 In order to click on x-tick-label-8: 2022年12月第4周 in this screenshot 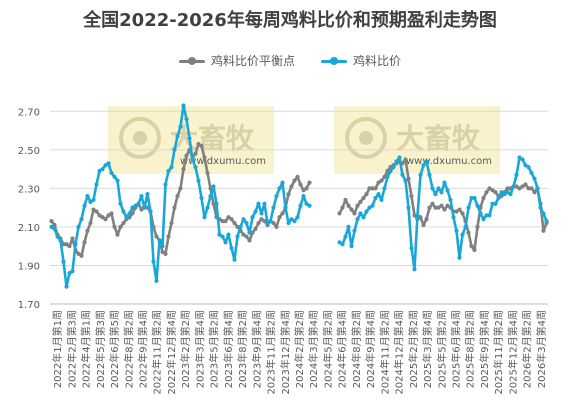, I will do `click(171, 352)`.